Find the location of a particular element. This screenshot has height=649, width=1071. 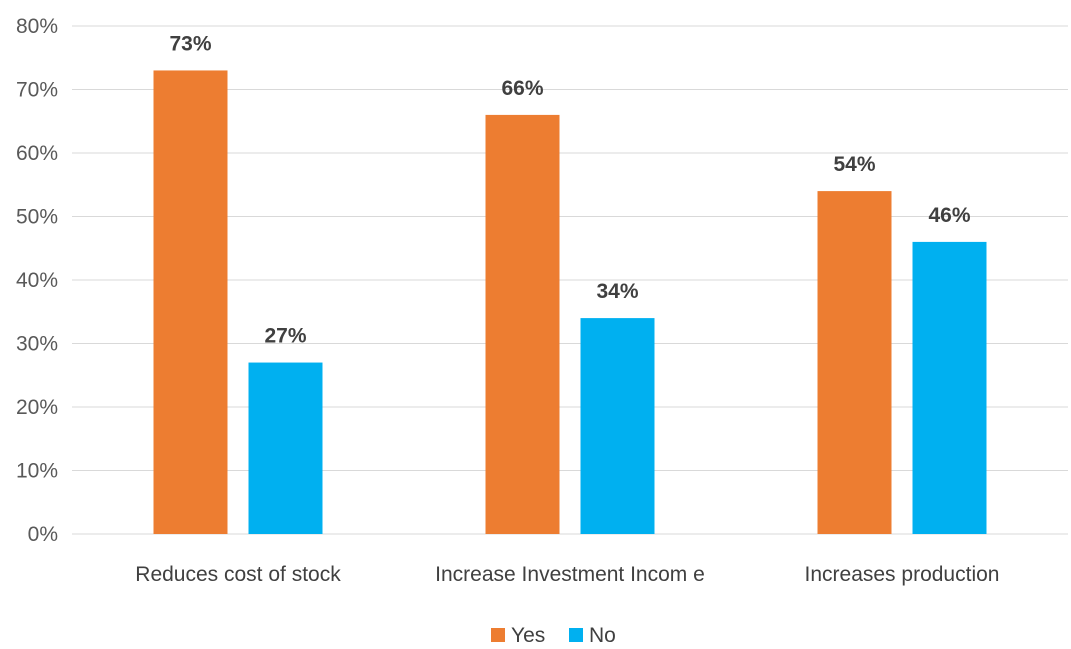

category-label: Increase Investment Incom e is located at coordinates (570, 574).